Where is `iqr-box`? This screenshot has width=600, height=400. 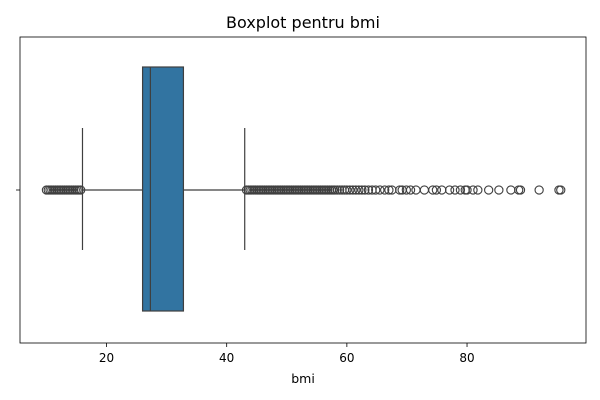 iqr-box is located at coordinates (163, 189).